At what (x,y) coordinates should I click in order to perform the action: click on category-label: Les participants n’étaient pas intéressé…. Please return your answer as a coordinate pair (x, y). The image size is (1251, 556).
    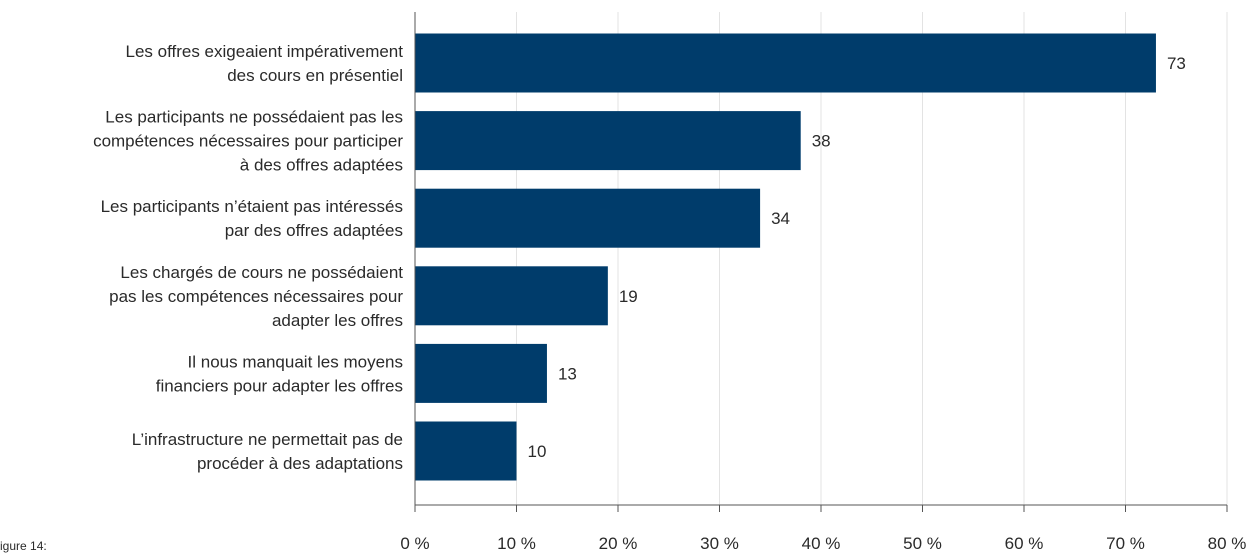
    Looking at the image, I should click on (252, 218).